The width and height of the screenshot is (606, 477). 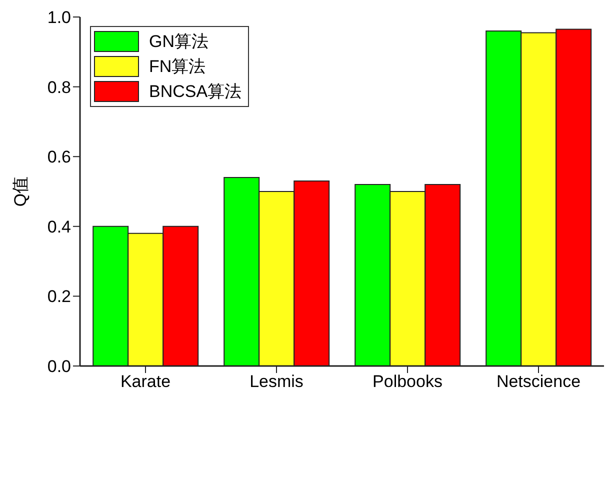 What do you see at coordinates (178, 42) in the screenshot?
I see `legend-label: GN算法` at bounding box center [178, 42].